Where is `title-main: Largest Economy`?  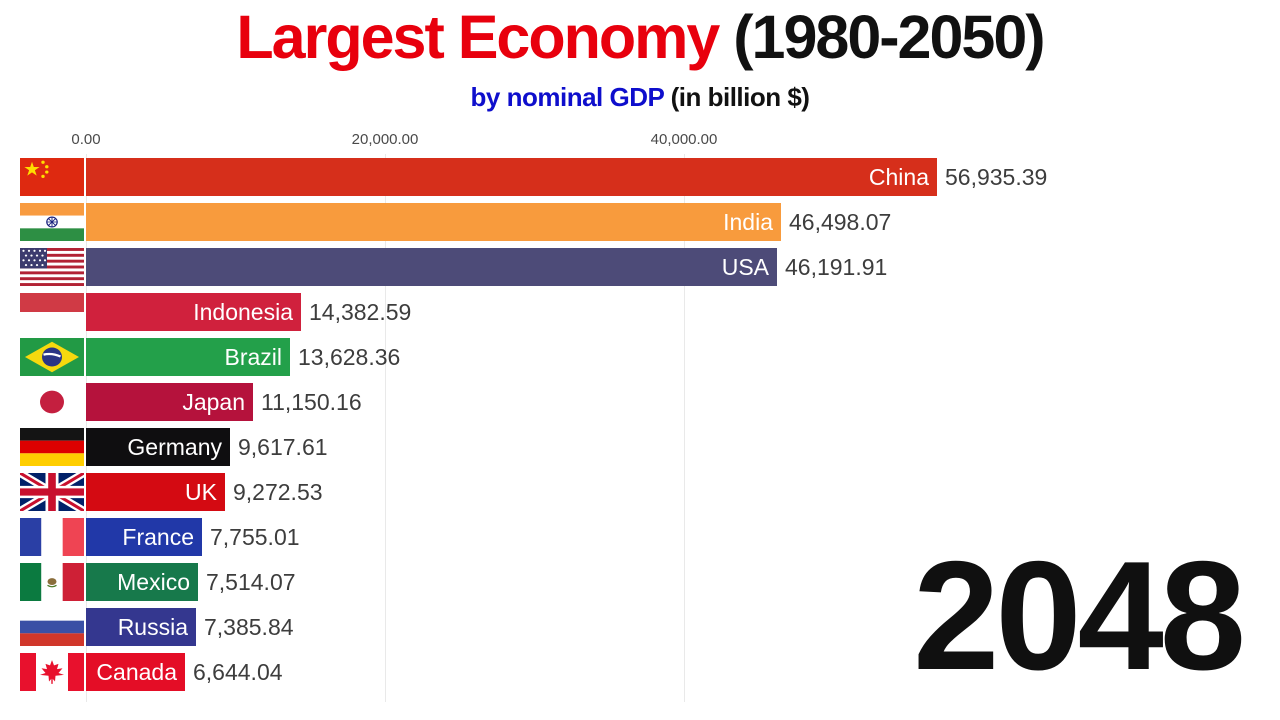
title-main: Largest Economy is located at coordinates (478, 37).